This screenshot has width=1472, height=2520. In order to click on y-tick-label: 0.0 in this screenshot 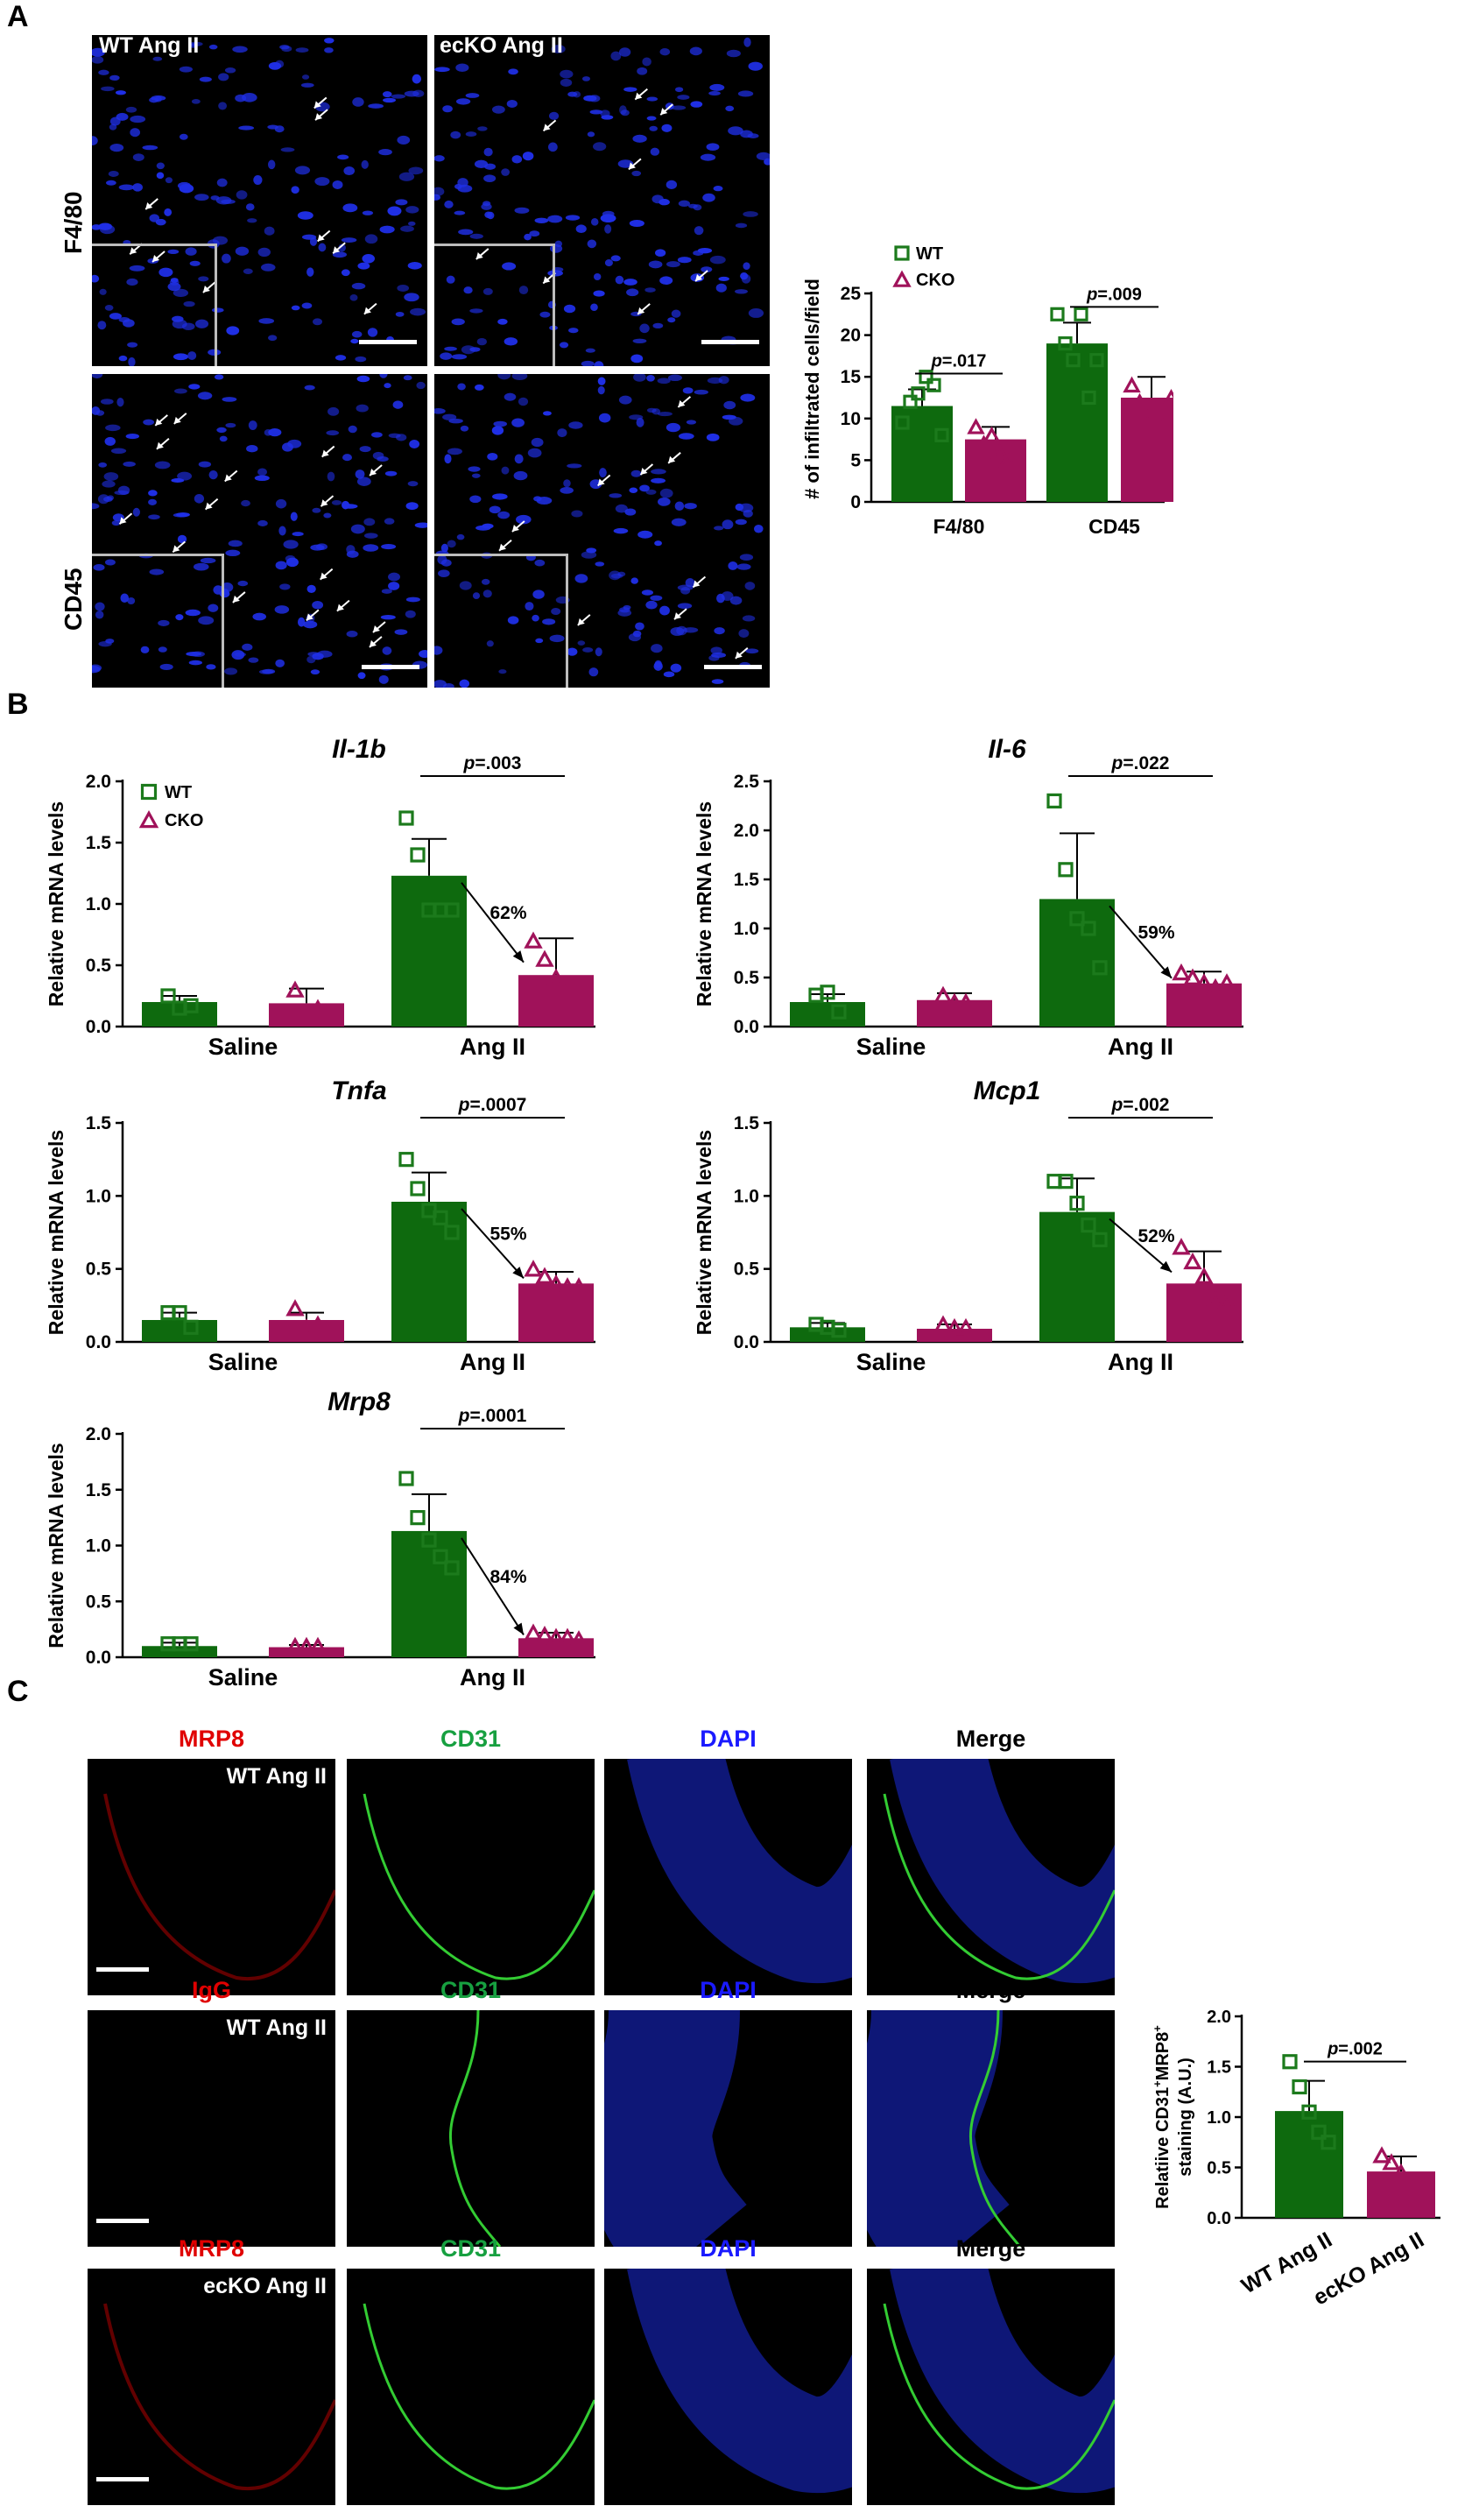, I will do `click(1219, 2218)`.